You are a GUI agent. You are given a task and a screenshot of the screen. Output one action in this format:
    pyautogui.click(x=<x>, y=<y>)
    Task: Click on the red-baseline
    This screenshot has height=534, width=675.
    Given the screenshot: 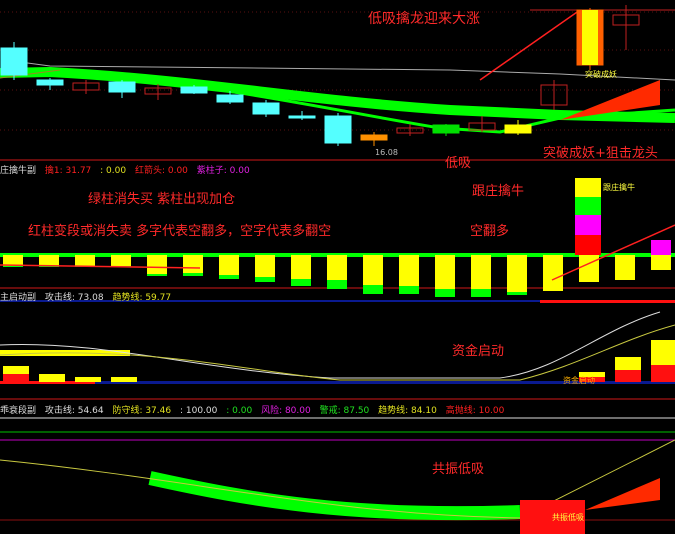 What is the action you would take?
    pyautogui.click(x=47, y=382)
    